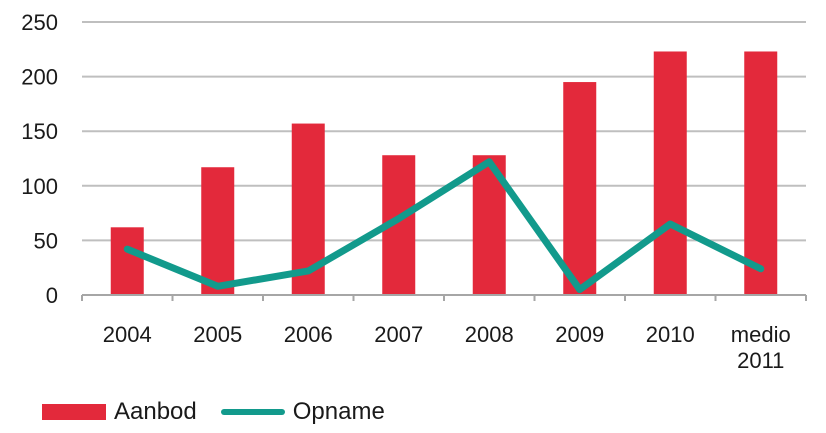  I want to click on y-tick-label: 150, so click(39, 131).